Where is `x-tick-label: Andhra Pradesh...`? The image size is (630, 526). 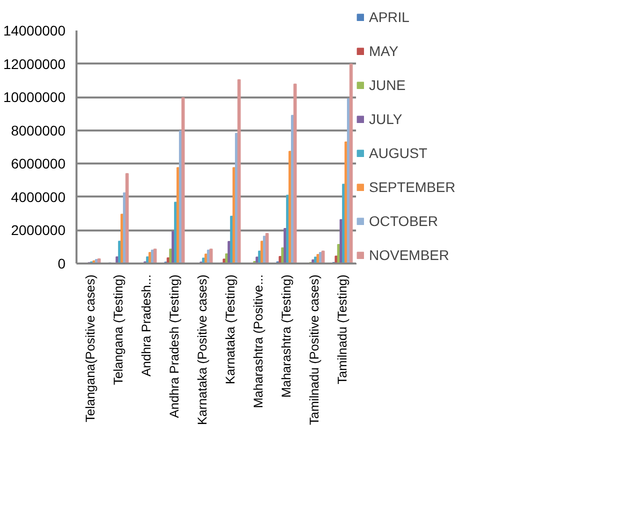 x-tick-label: Andhra Pradesh... is located at coordinates (147, 325).